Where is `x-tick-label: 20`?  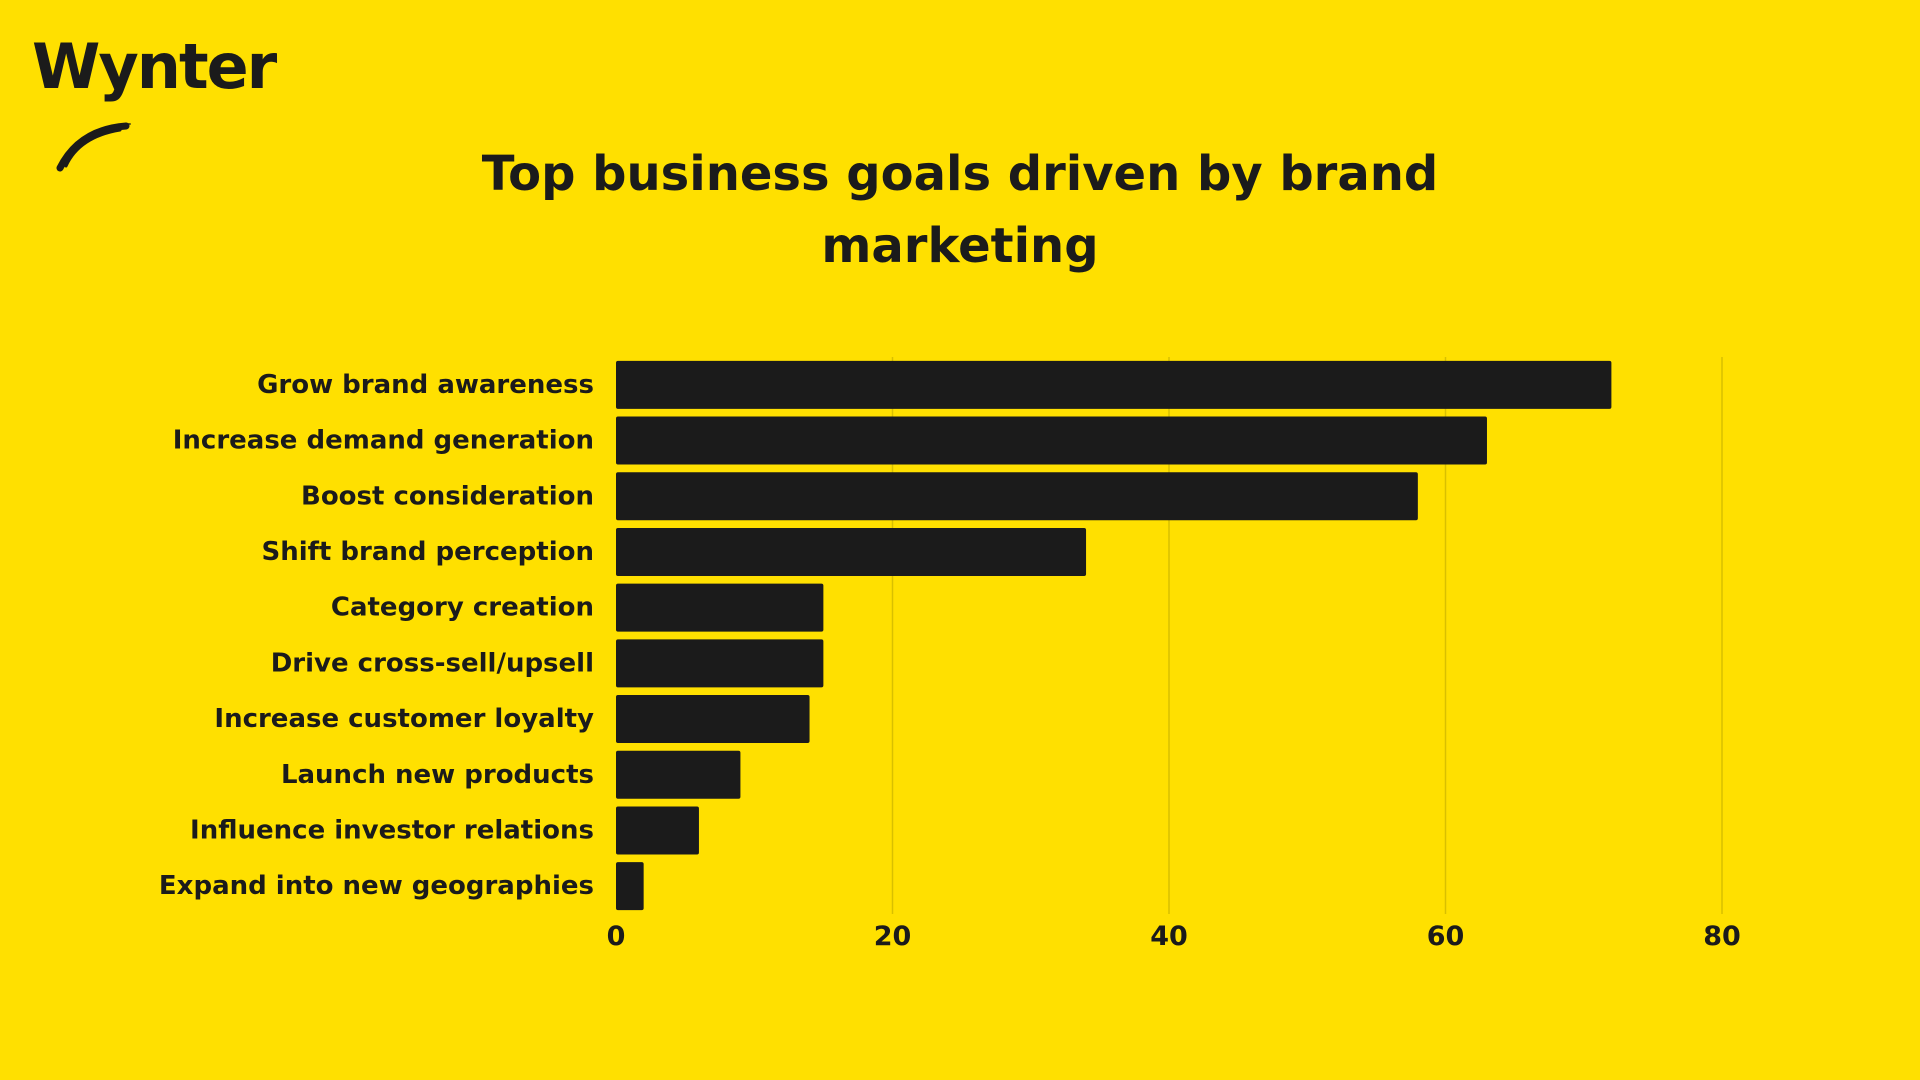
x-tick-label: 20 is located at coordinates (893, 936).